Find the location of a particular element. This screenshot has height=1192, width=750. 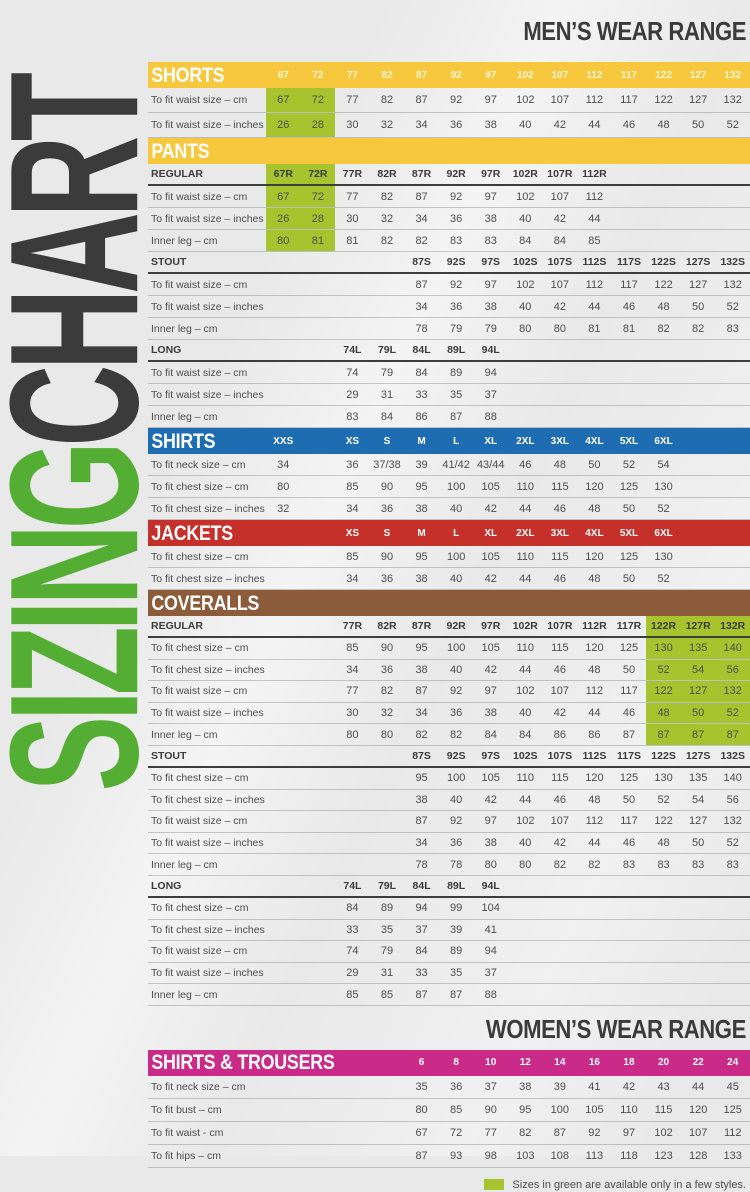

mens-wear-range-title: MEN’S WEAR RANGE is located at coordinates (634, 30).